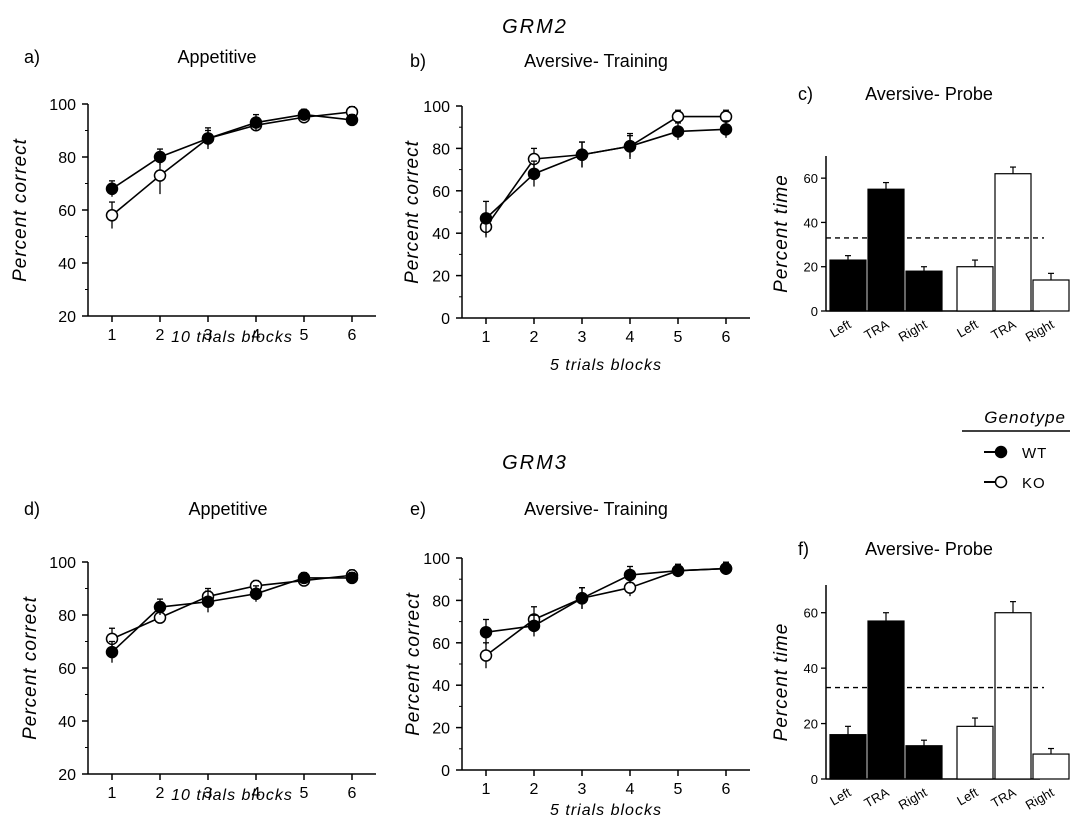 The image size is (1071, 823). What do you see at coordinates (606, 810) in the screenshot?
I see `panel-e-xlabel: 5 trials blocks` at bounding box center [606, 810].